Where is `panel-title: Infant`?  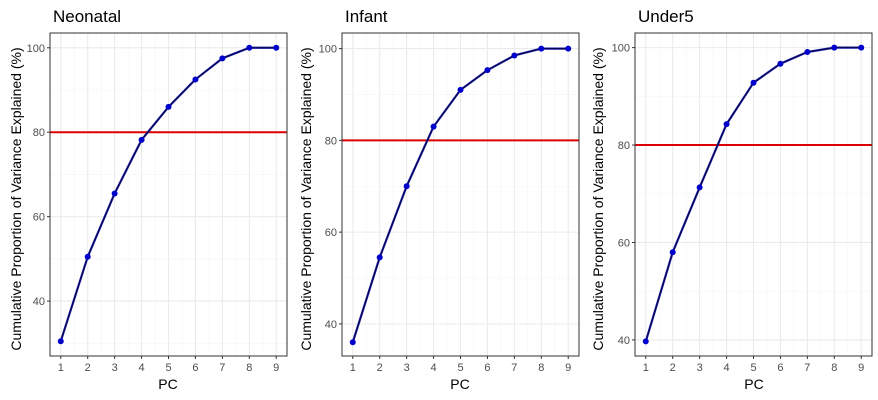
panel-title: Infant is located at coordinates (366, 16).